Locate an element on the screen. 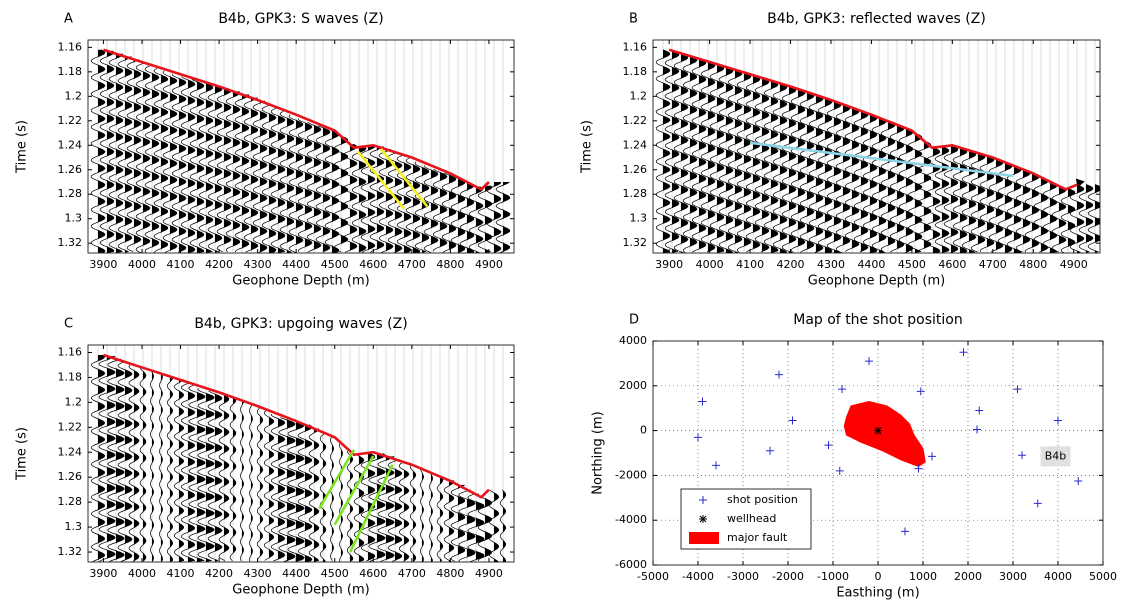 Image resolution: width=1124 pixels, height=601 pixels. x-tick-label: 0 is located at coordinates (878, 576).